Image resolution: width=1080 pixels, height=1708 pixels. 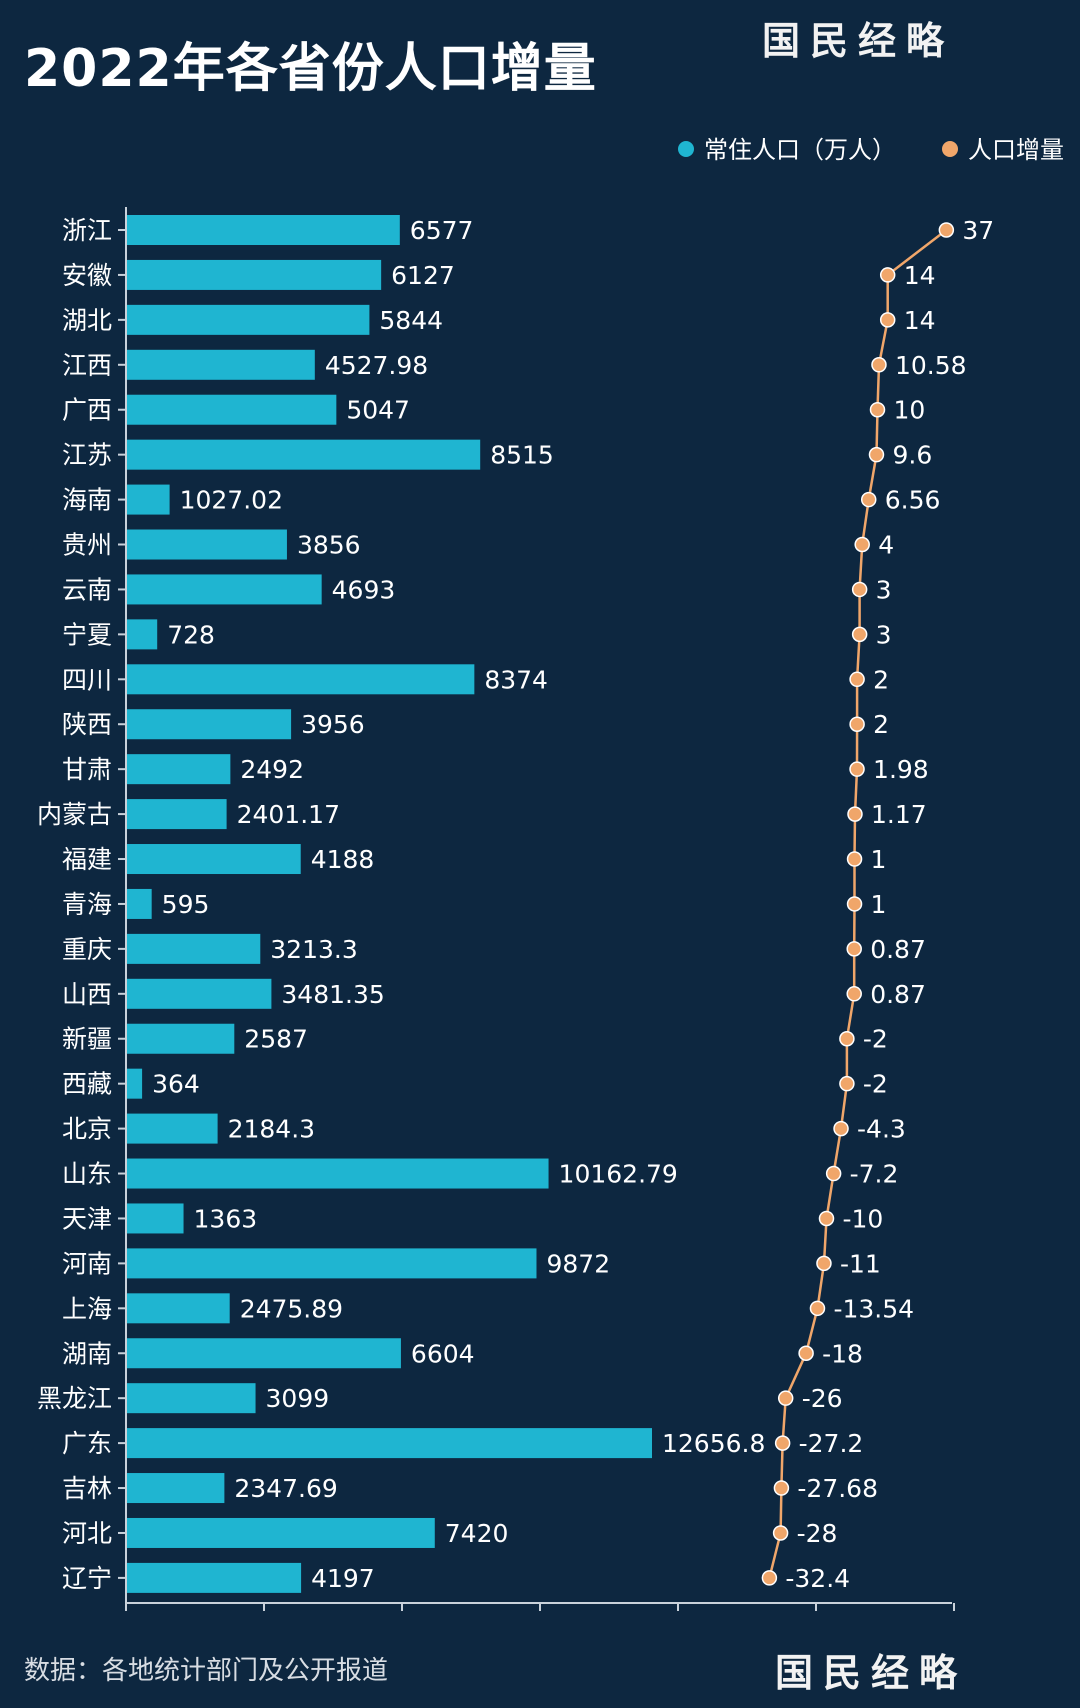 I want to click on population-value-label: 6127, so click(x=423, y=275).